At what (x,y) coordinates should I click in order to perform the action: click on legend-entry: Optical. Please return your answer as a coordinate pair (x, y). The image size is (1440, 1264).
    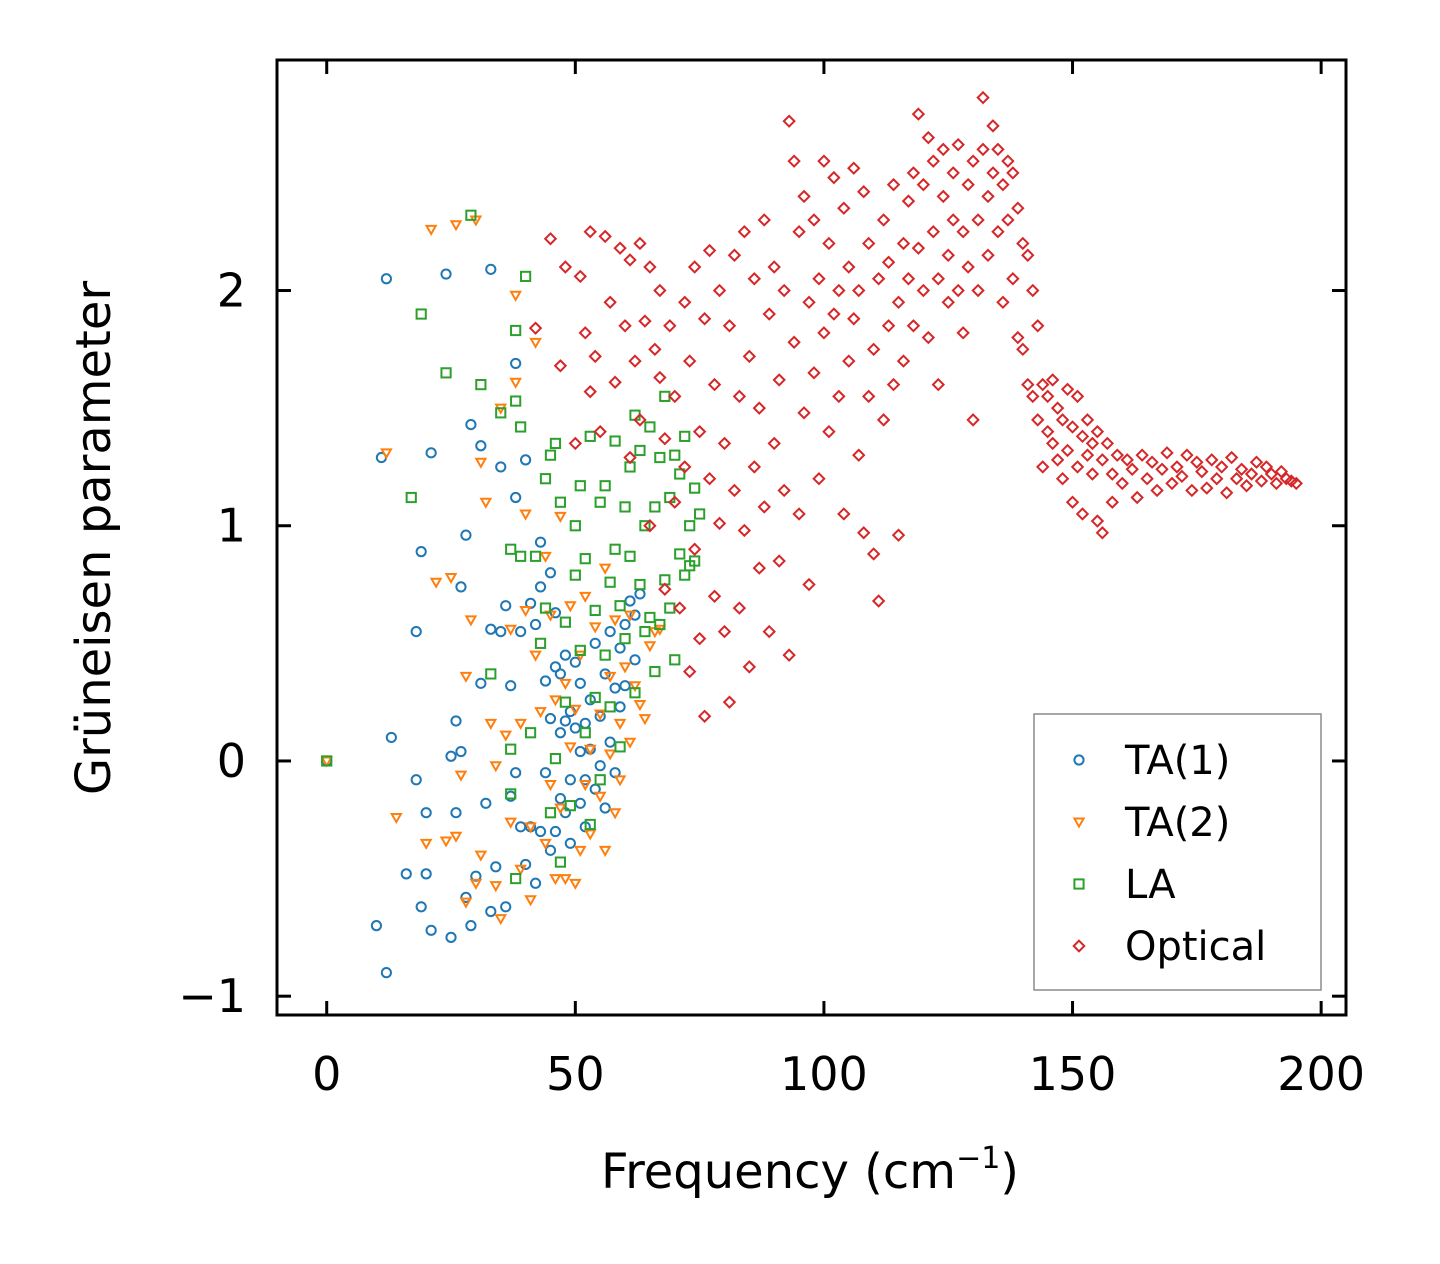
    Looking at the image, I should click on (1169, 947).